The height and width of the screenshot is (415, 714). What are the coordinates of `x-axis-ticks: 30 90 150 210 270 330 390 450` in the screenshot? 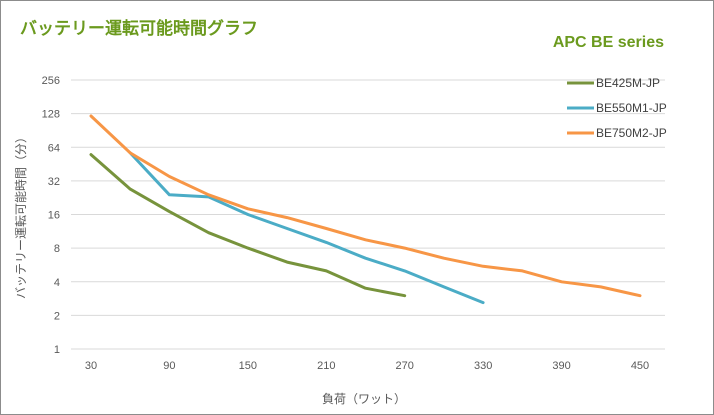 It's located at (367, 366).